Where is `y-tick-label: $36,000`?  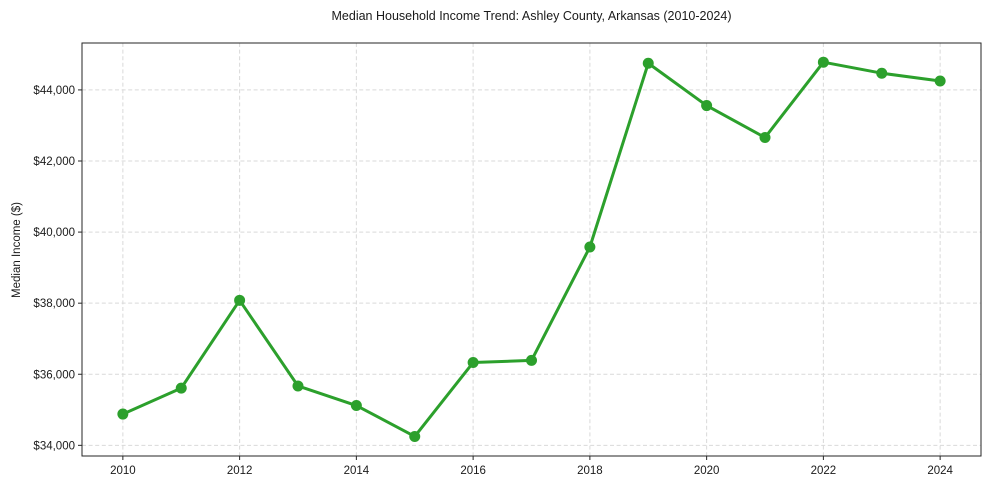
y-tick-label: $36,000 is located at coordinates (54, 375).